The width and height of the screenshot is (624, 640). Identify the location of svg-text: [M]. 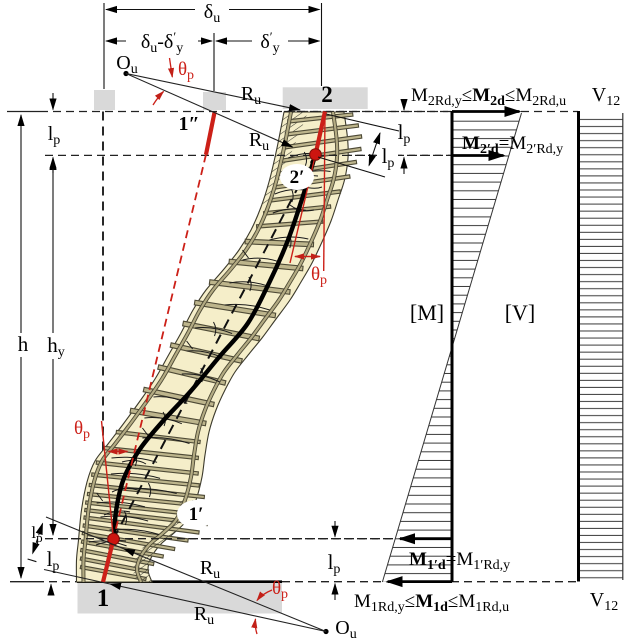
(427, 312).